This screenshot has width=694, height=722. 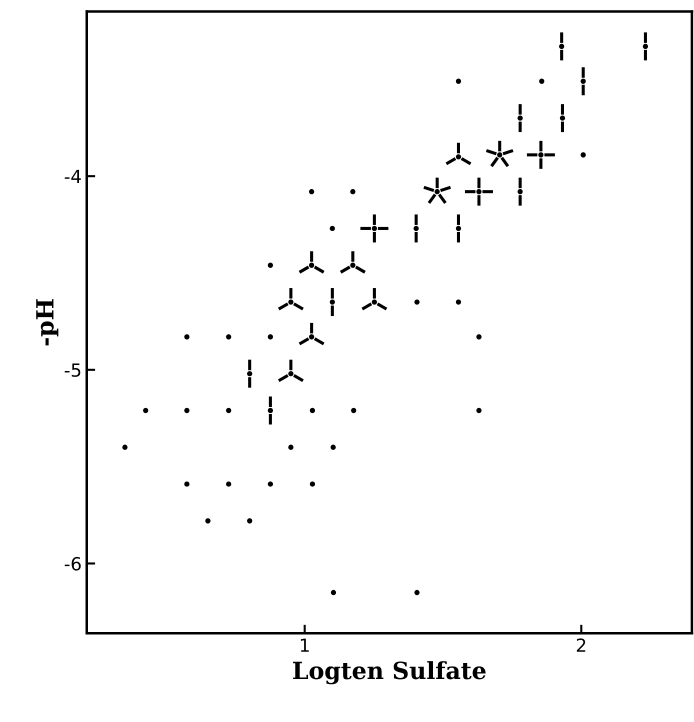 What do you see at coordinates (304, 645) in the screenshot?
I see `x-tick-label: 1` at bounding box center [304, 645].